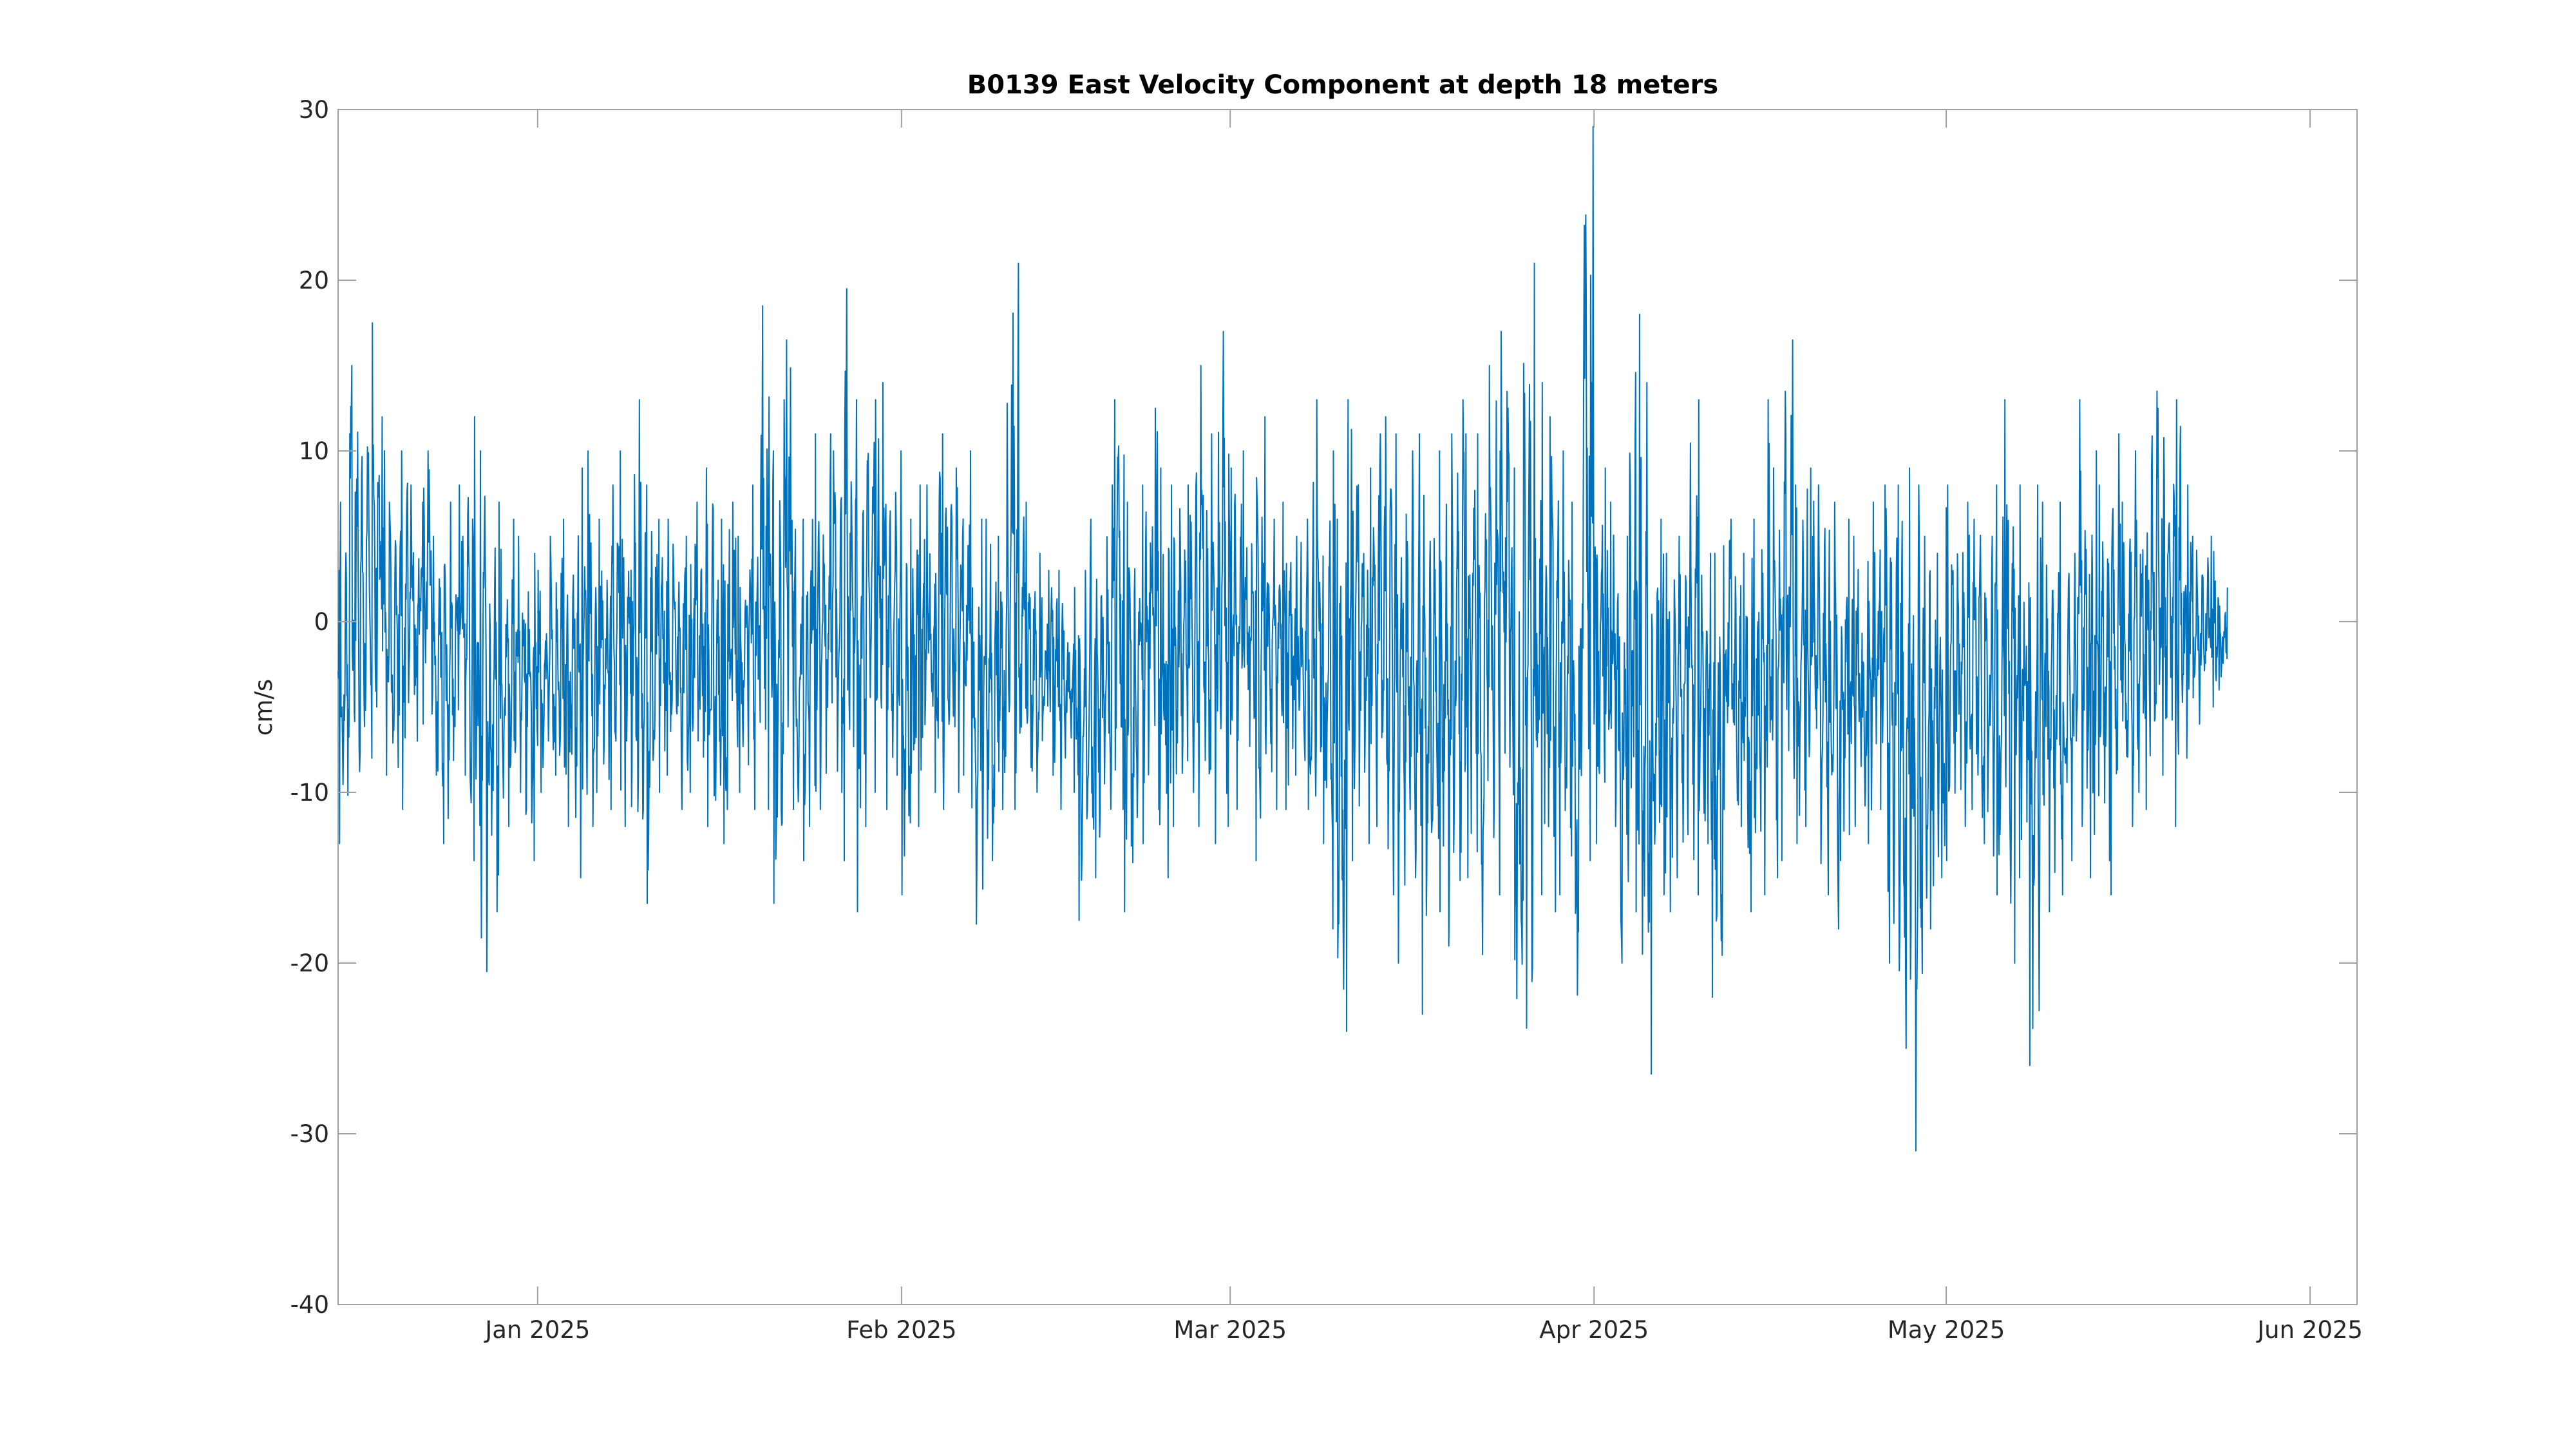 This screenshot has height=1452, width=2576. What do you see at coordinates (901, 1330) in the screenshot?
I see `x-tick-label: Feb 2025` at bounding box center [901, 1330].